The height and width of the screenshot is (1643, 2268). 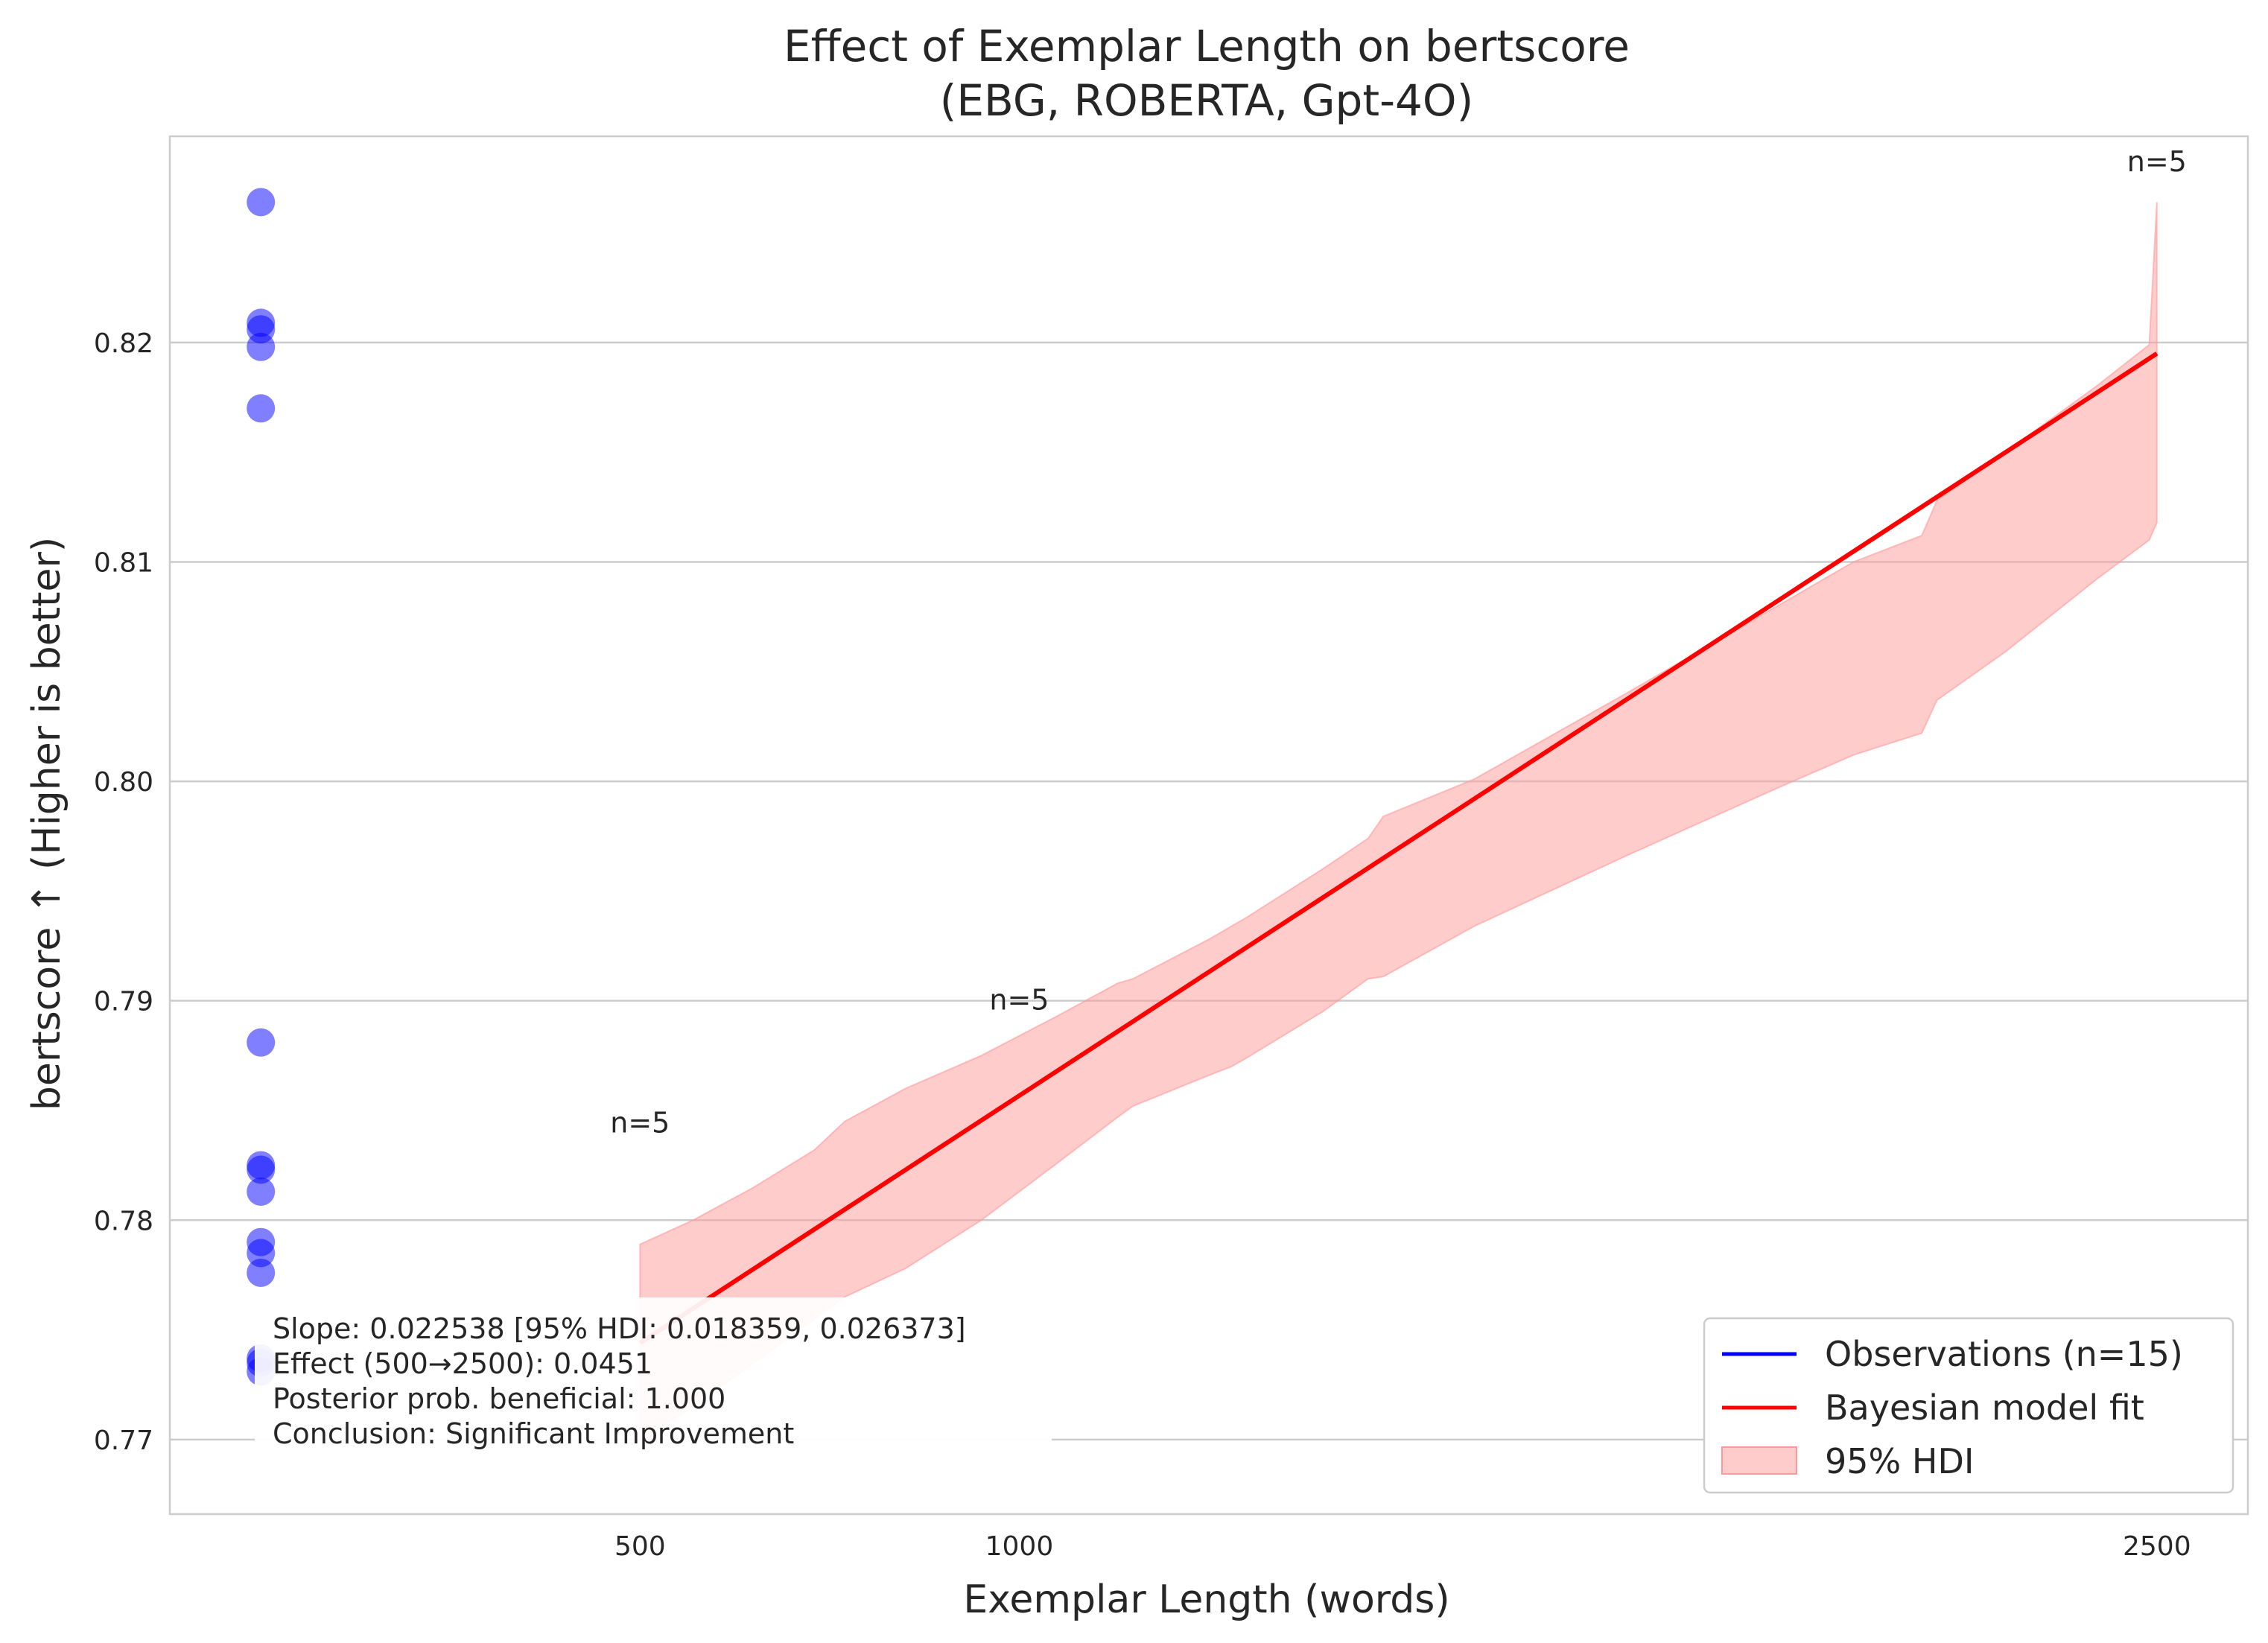 I want to click on chart-subtitle: (EBG, ROBERTA, Gpt-4O), so click(x=1206, y=100).